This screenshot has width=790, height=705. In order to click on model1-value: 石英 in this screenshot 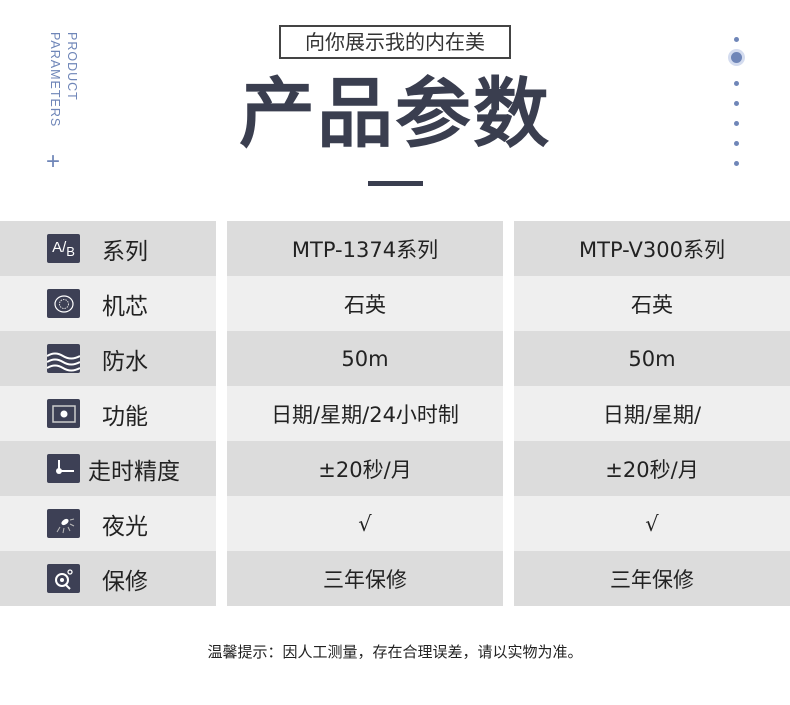, I will do `click(365, 303)`.